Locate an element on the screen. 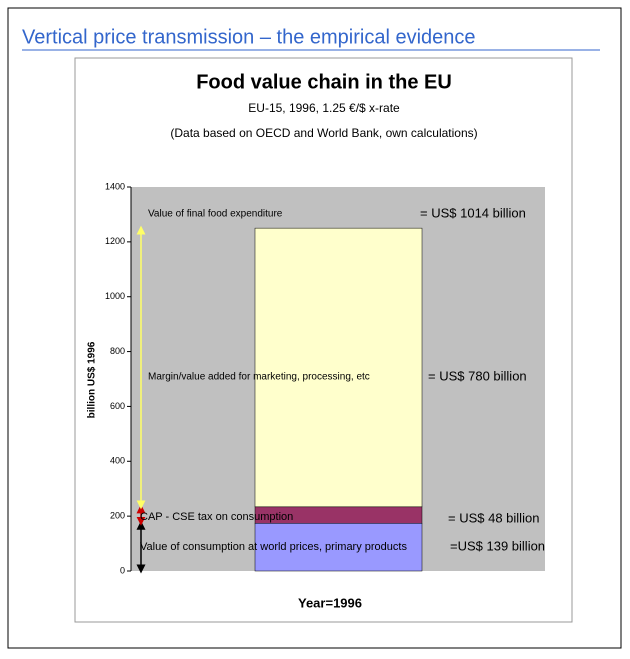 The width and height of the screenshot is (630, 659). chart-title: Food value chain in the EU is located at coordinates (324, 82).